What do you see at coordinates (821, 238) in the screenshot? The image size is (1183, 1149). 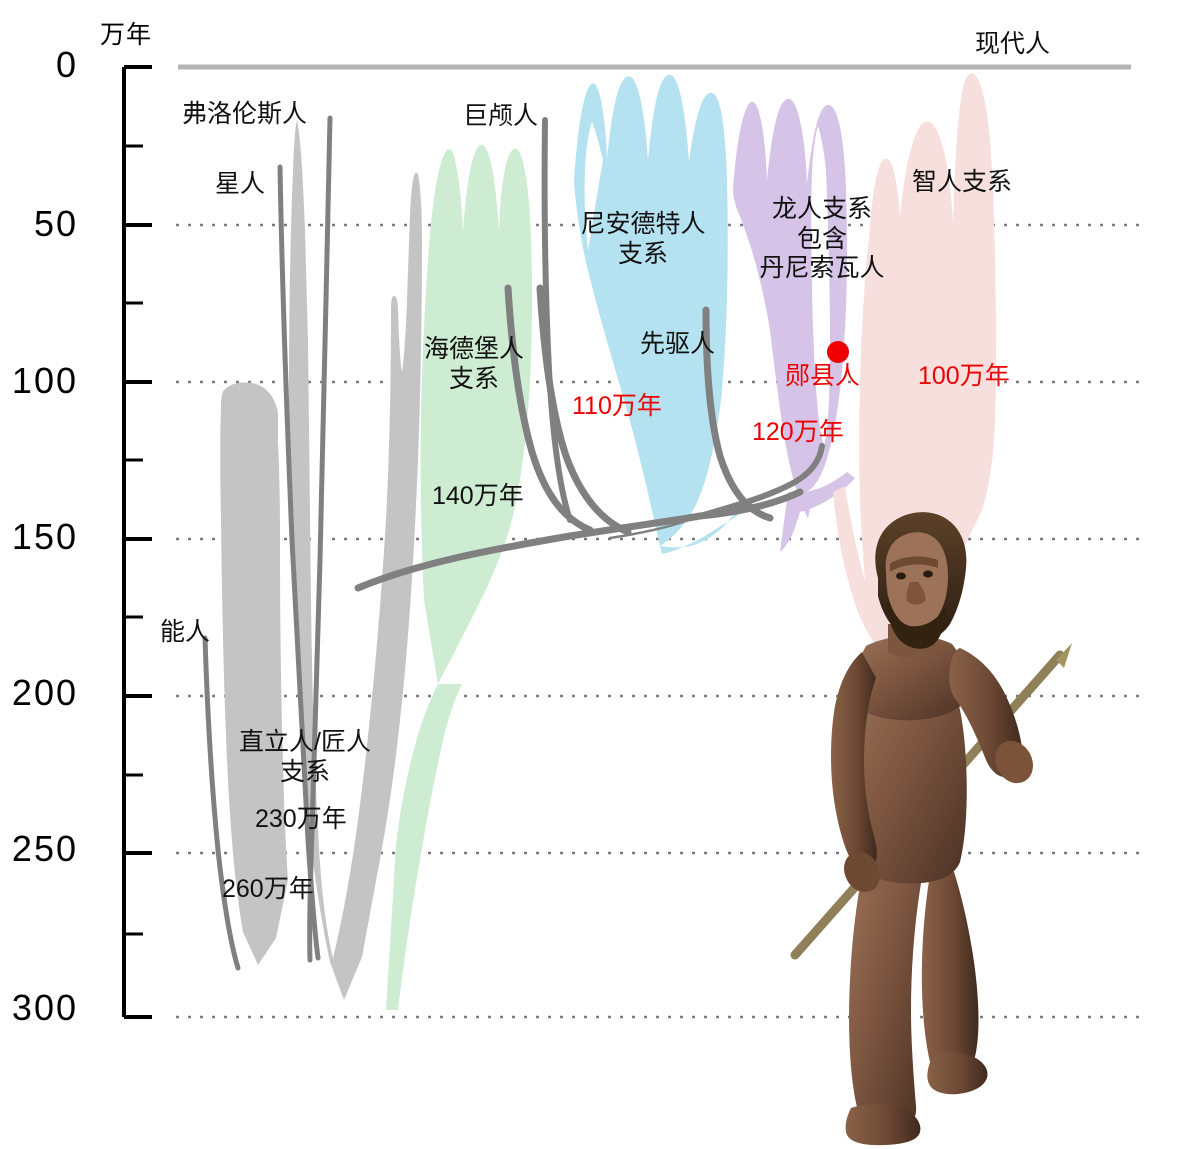 I see `label-longi-line2: 包含` at bounding box center [821, 238].